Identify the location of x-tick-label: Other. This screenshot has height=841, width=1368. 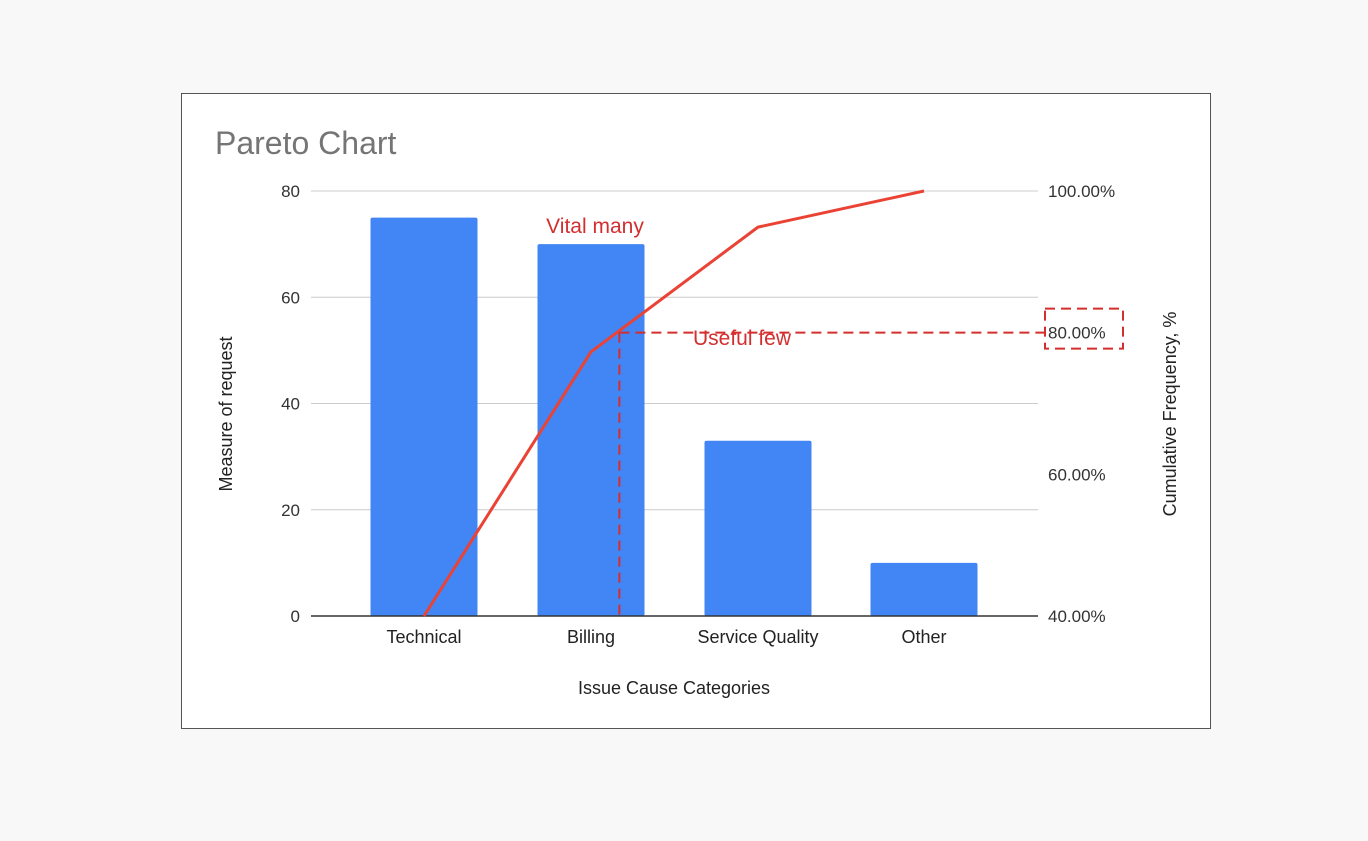
(923, 637).